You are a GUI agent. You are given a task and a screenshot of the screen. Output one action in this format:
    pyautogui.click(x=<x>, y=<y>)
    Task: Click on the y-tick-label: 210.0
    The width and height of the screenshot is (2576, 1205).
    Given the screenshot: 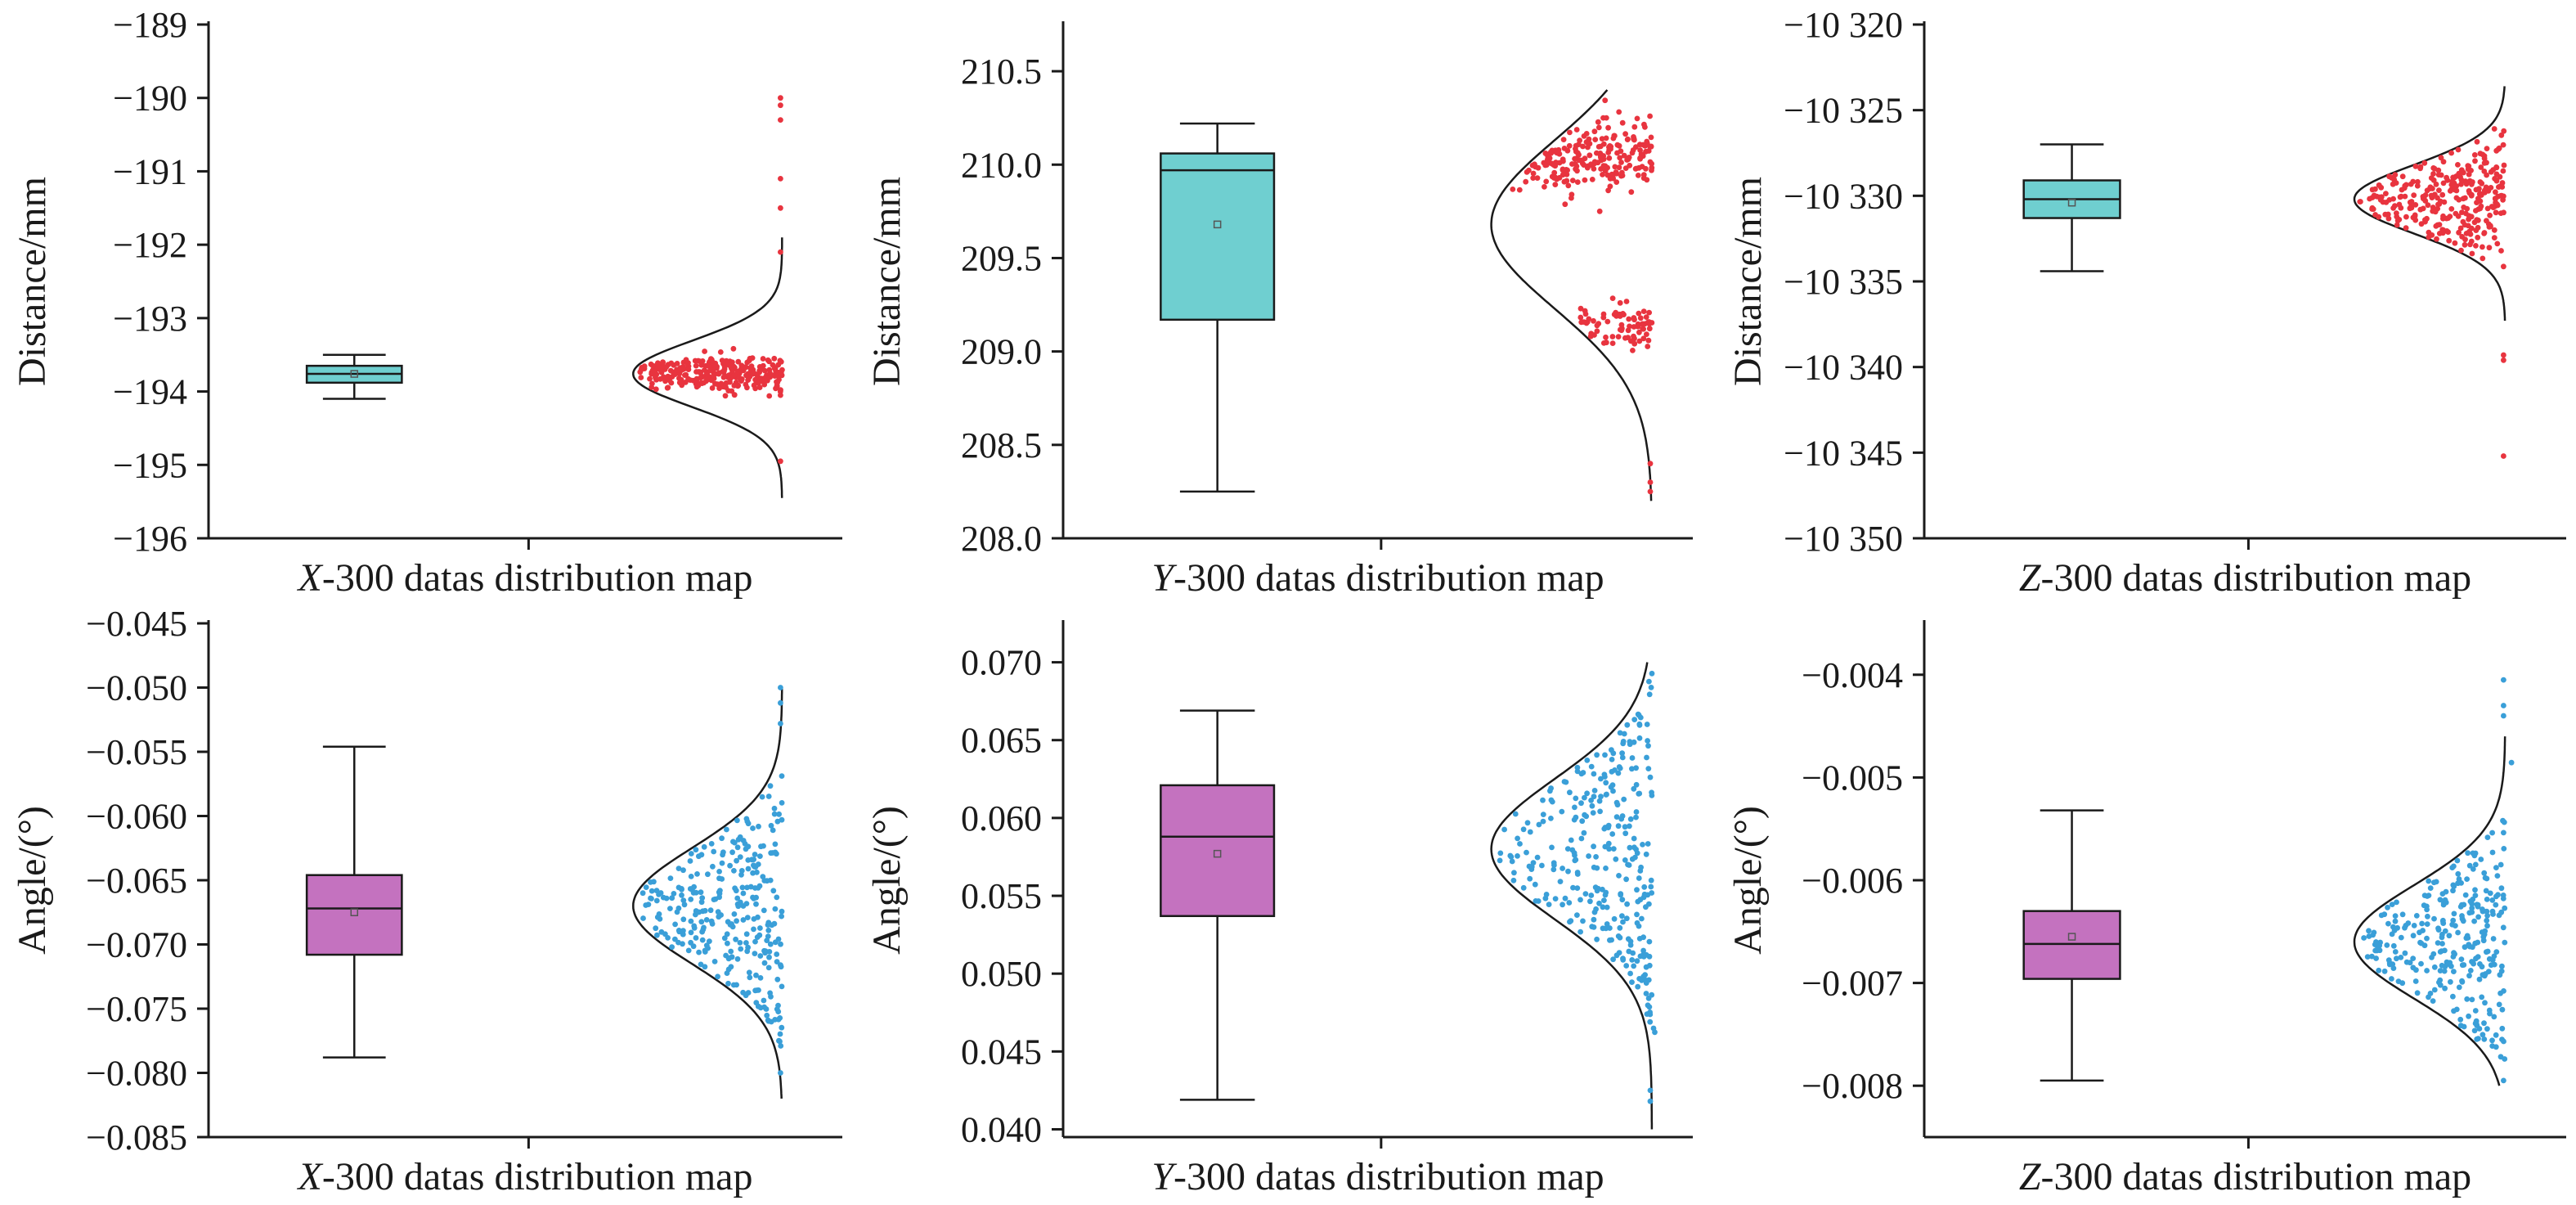 What is the action you would take?
    pyautogui.click(x=1001, y=165)
    